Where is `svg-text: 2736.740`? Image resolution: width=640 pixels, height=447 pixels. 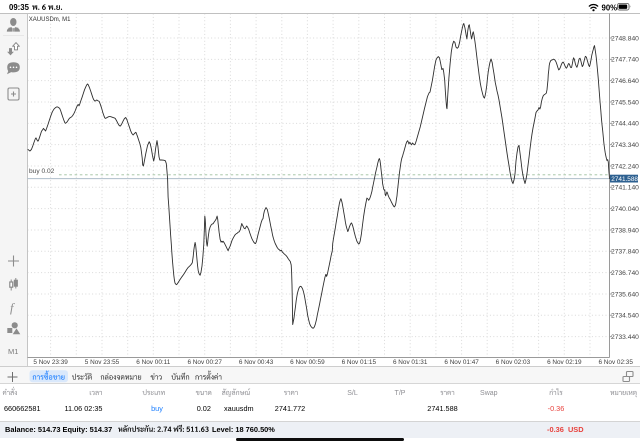 svg-text: 2736.740 is located at coordinates (625, 273).